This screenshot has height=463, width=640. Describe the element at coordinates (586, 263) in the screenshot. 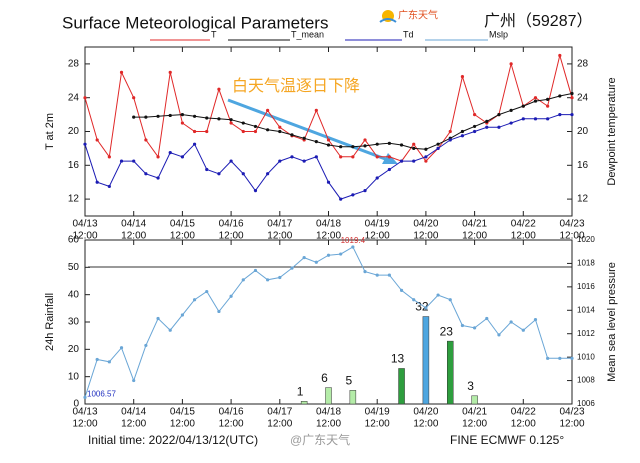

I see `y2-tick-label: 1018` at that location.